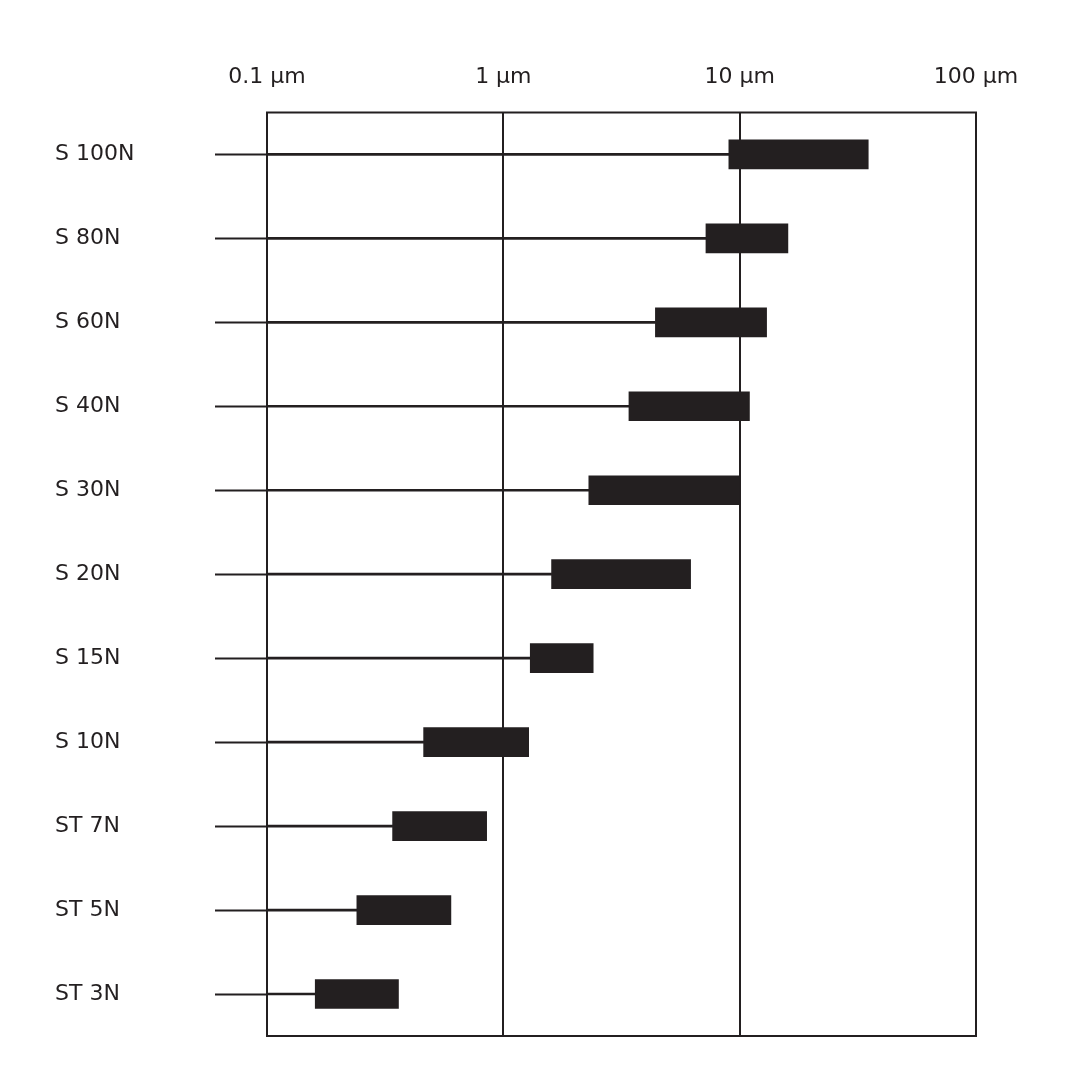 This screenshot has height=1080, width=1080. I want to click on x-tick-label: 100 µm, so click(976, 75).